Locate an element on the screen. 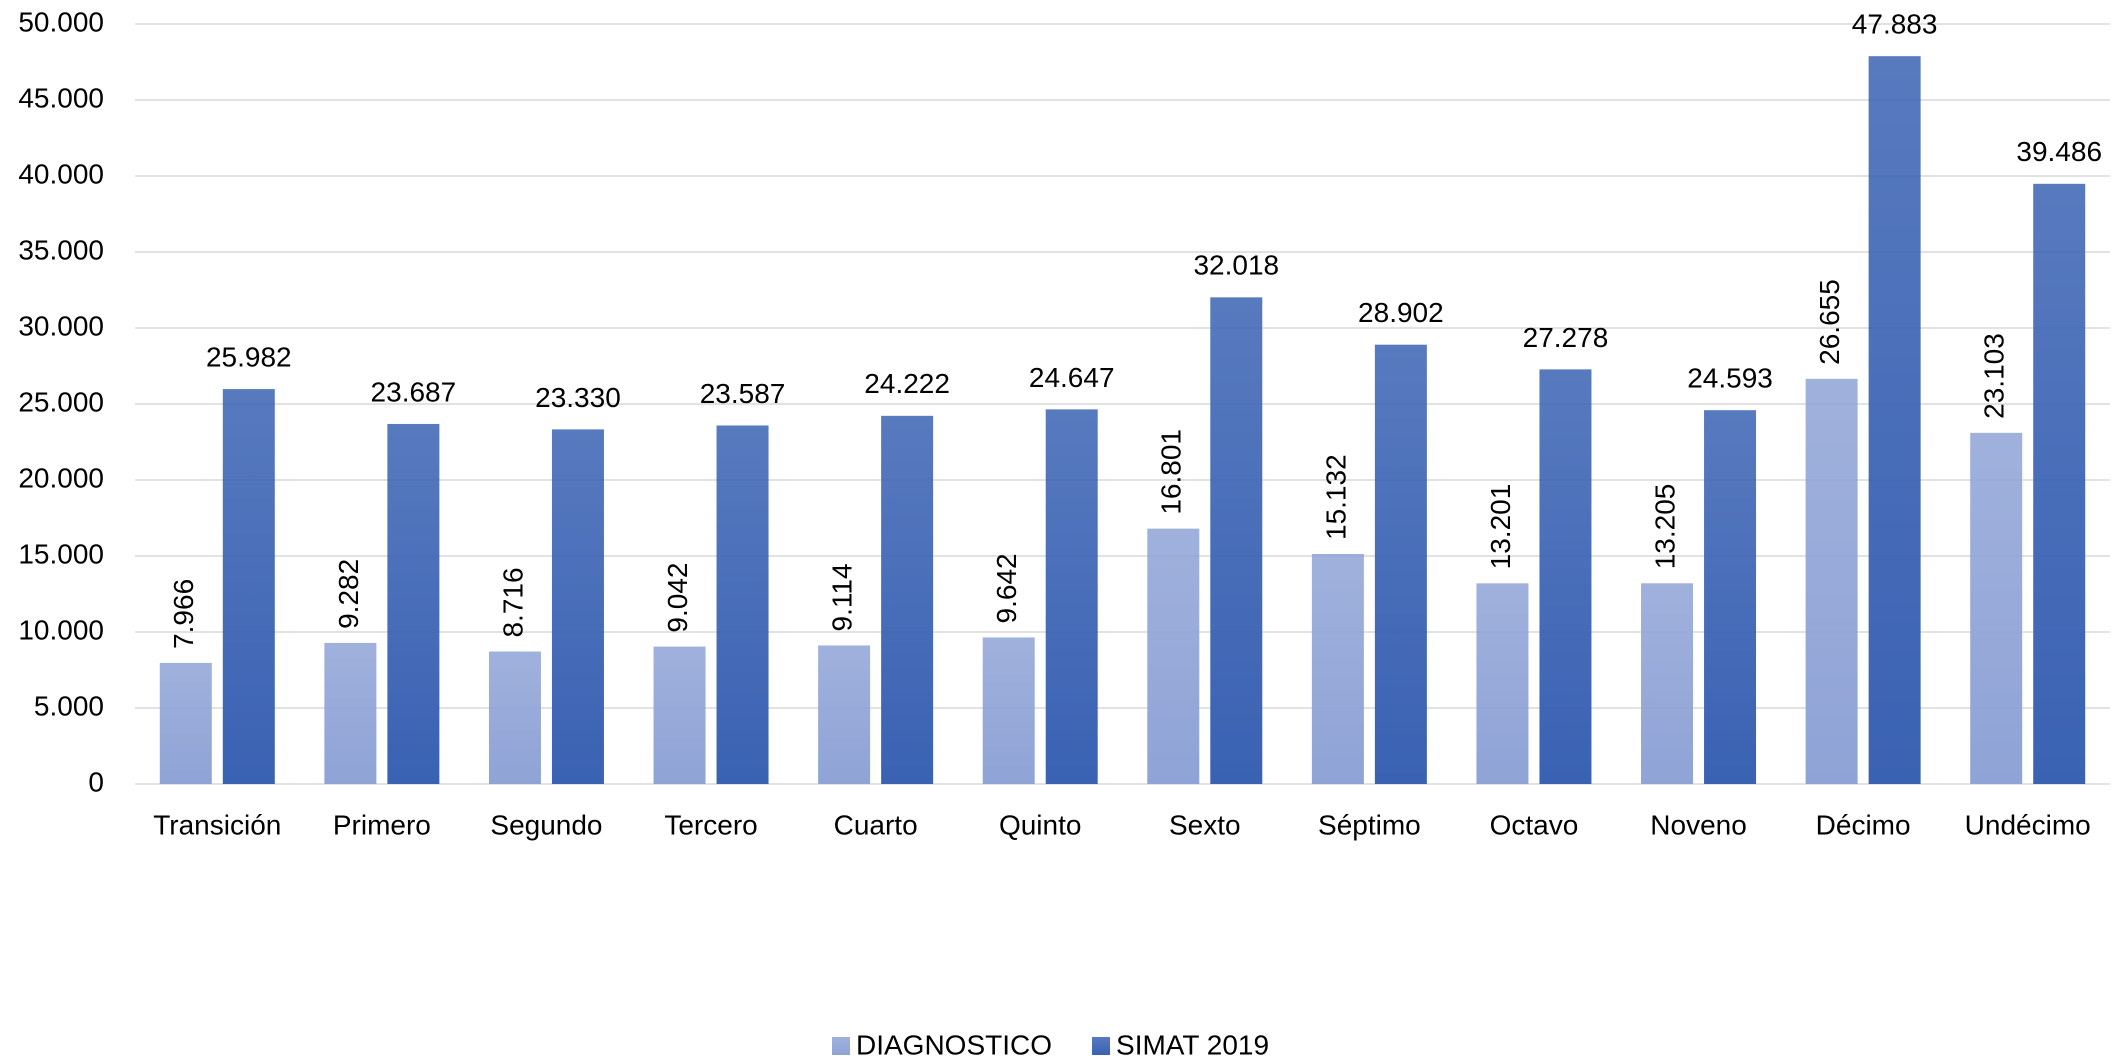 This screenshot has width=2116, height=1060. y-tick-label: 5.000 is located at coordinates (69, 705).